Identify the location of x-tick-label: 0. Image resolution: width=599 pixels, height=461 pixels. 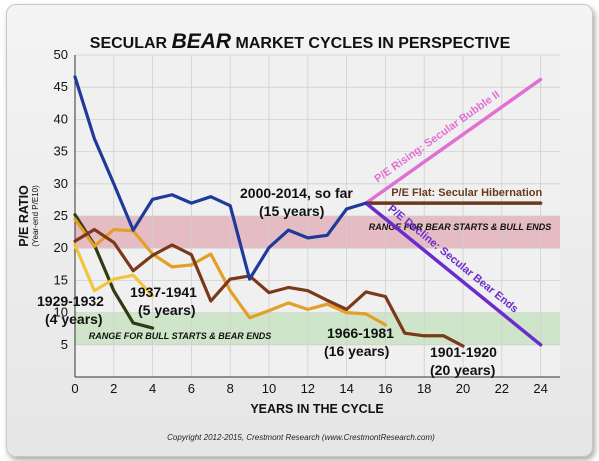
(74, 388).